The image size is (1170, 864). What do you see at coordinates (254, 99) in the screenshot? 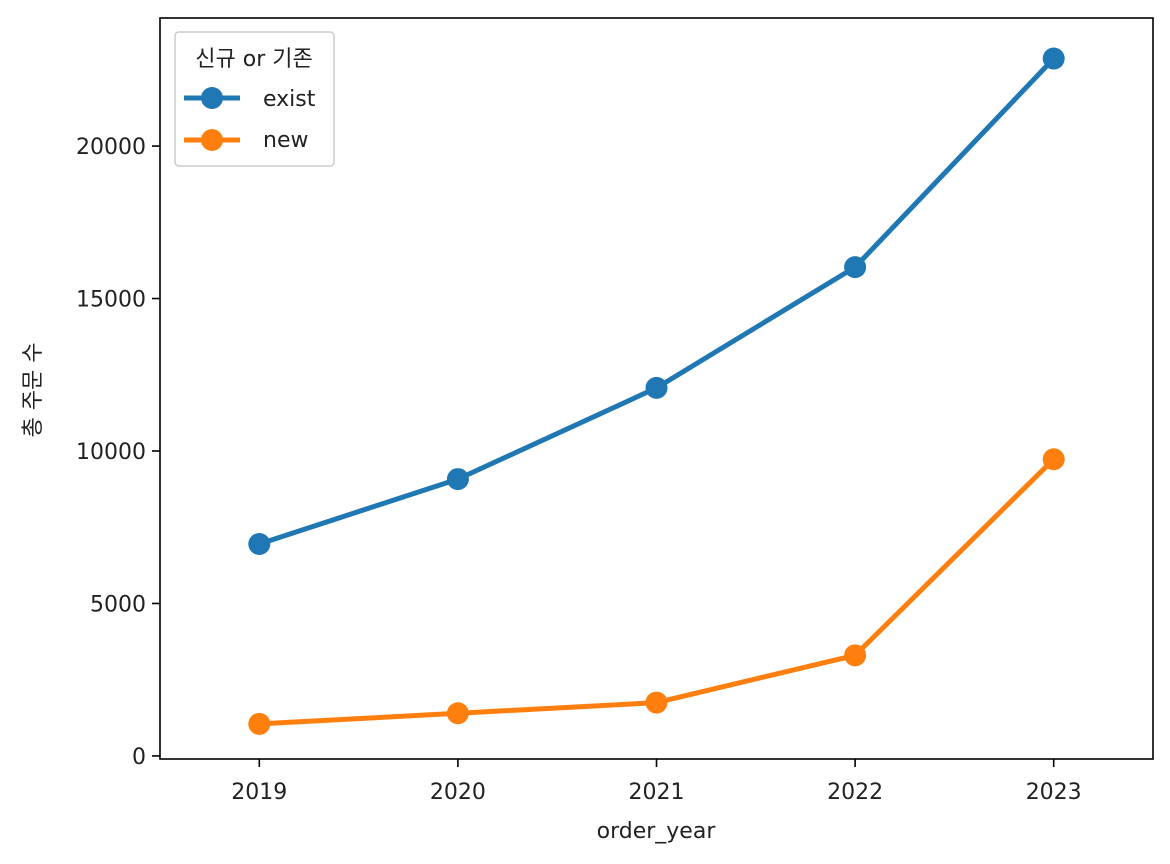
I see `legend: 신규 or 기존 exist new` at bounding box center [254, 99].